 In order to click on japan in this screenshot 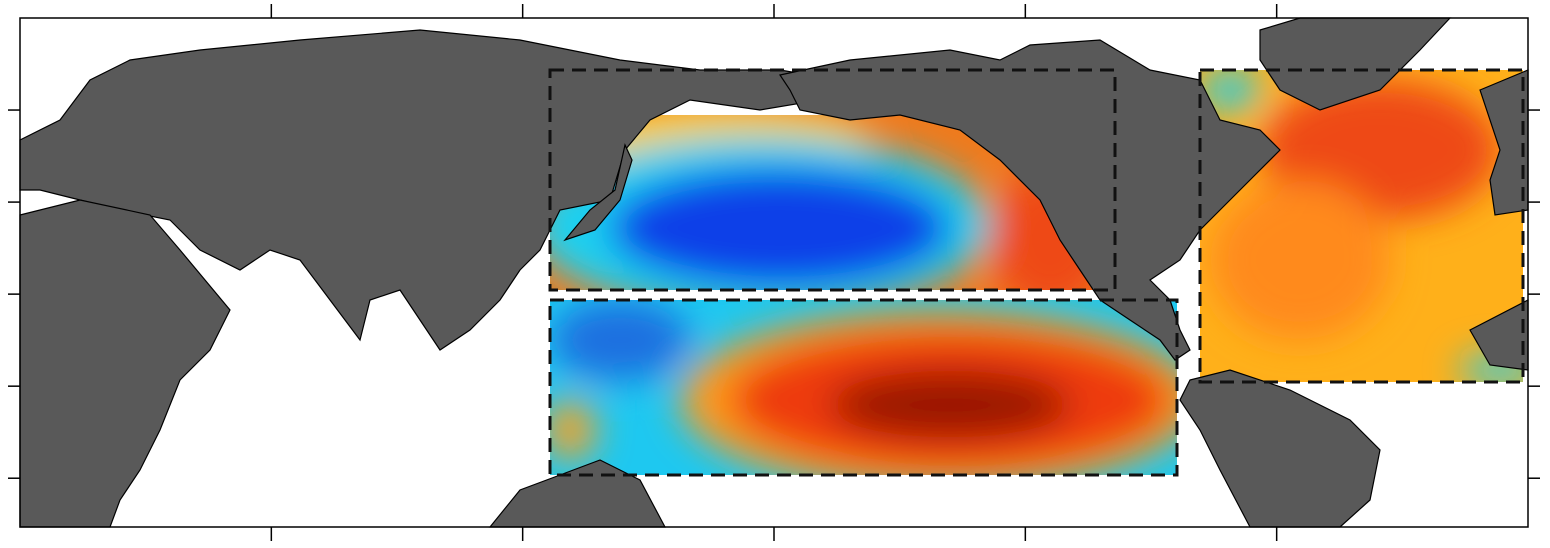, I will do `click(598, 192)`.